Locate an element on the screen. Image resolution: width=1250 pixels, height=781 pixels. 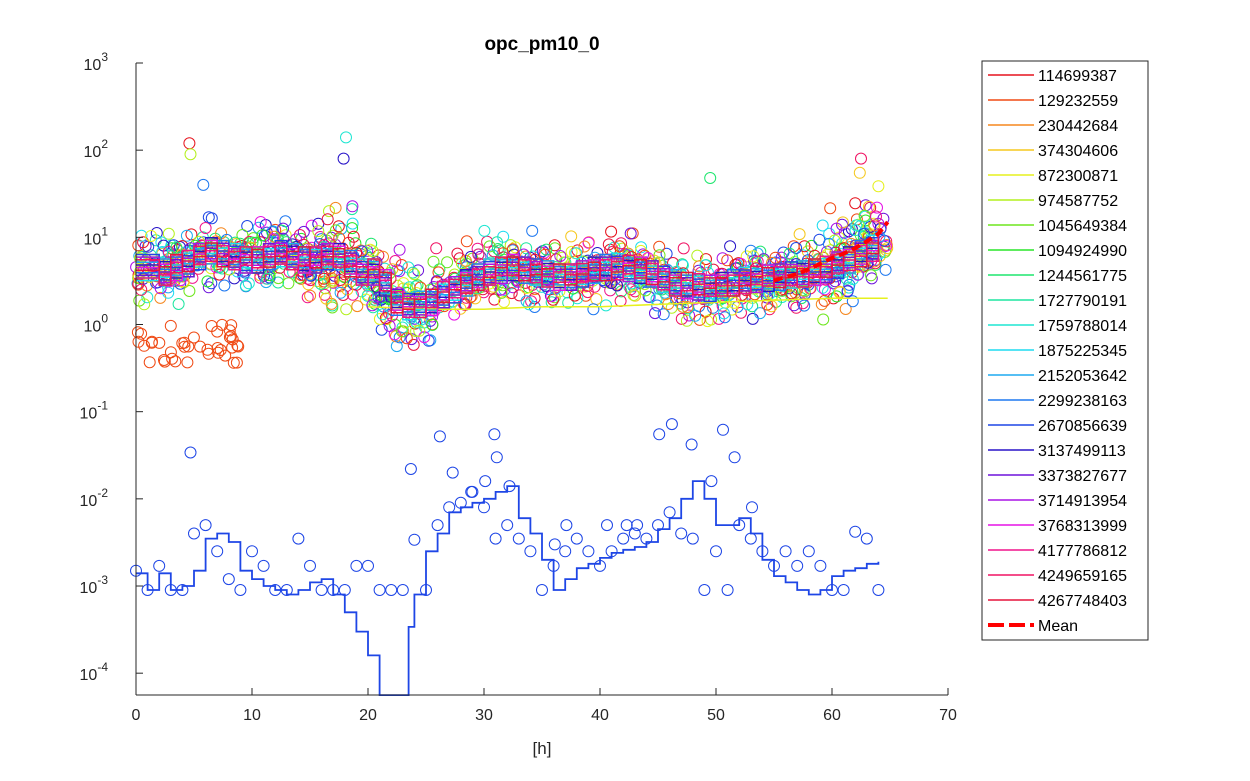
legend-label: 1727790191 is located at coordinates (1082, 301).